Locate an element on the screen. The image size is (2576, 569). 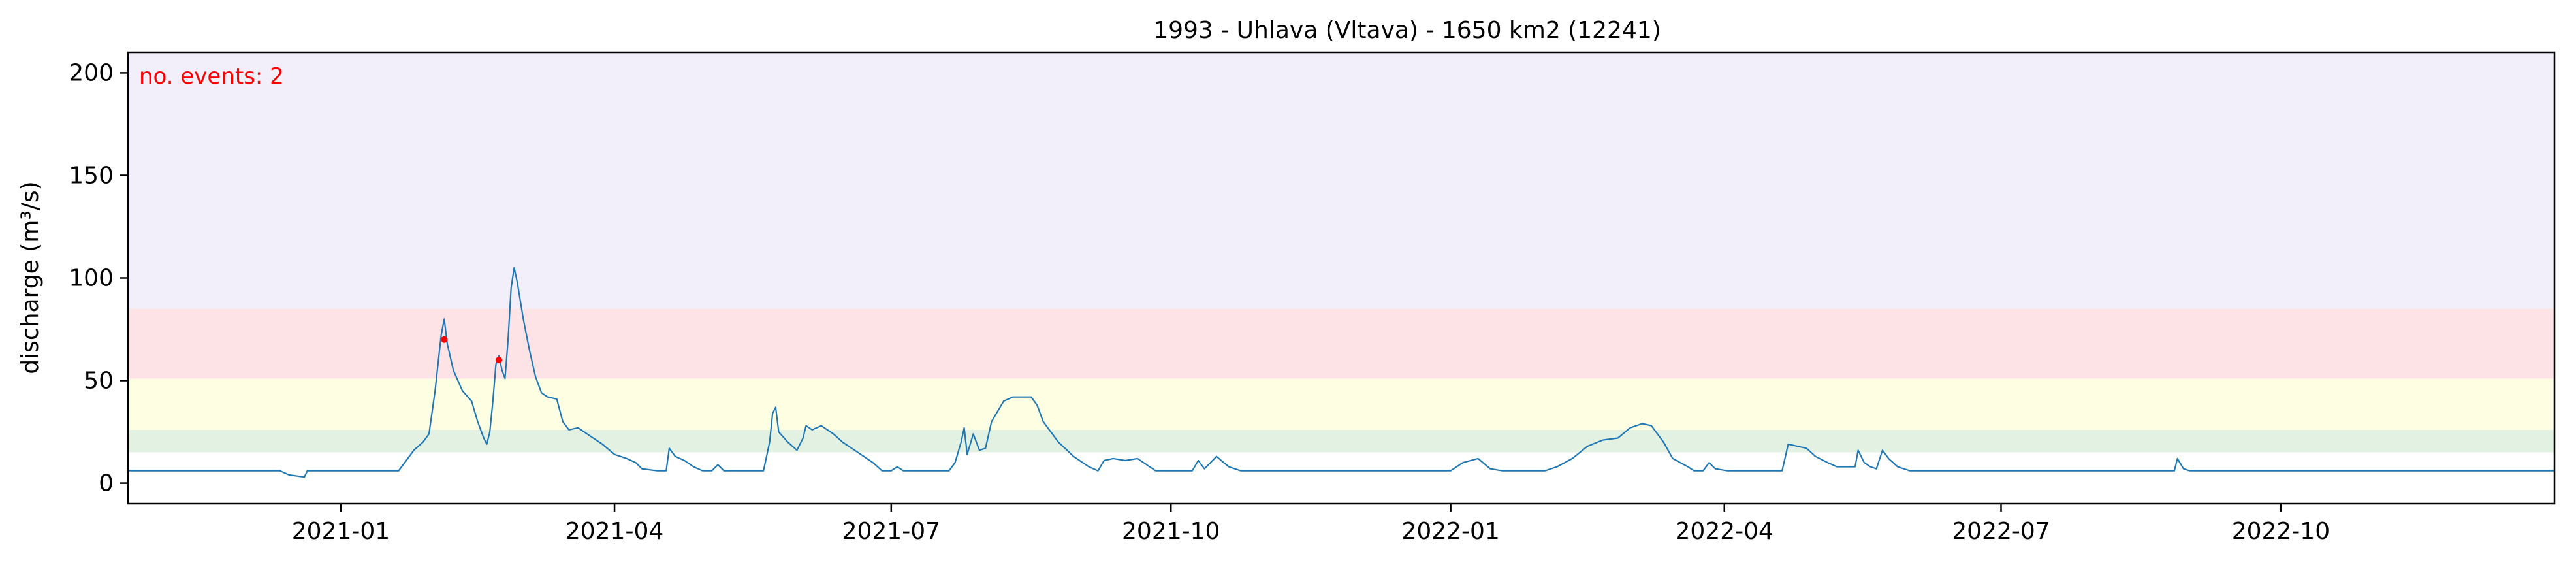
y-axis: 0 50 100 150 200 is located at coordinates (98, 278).